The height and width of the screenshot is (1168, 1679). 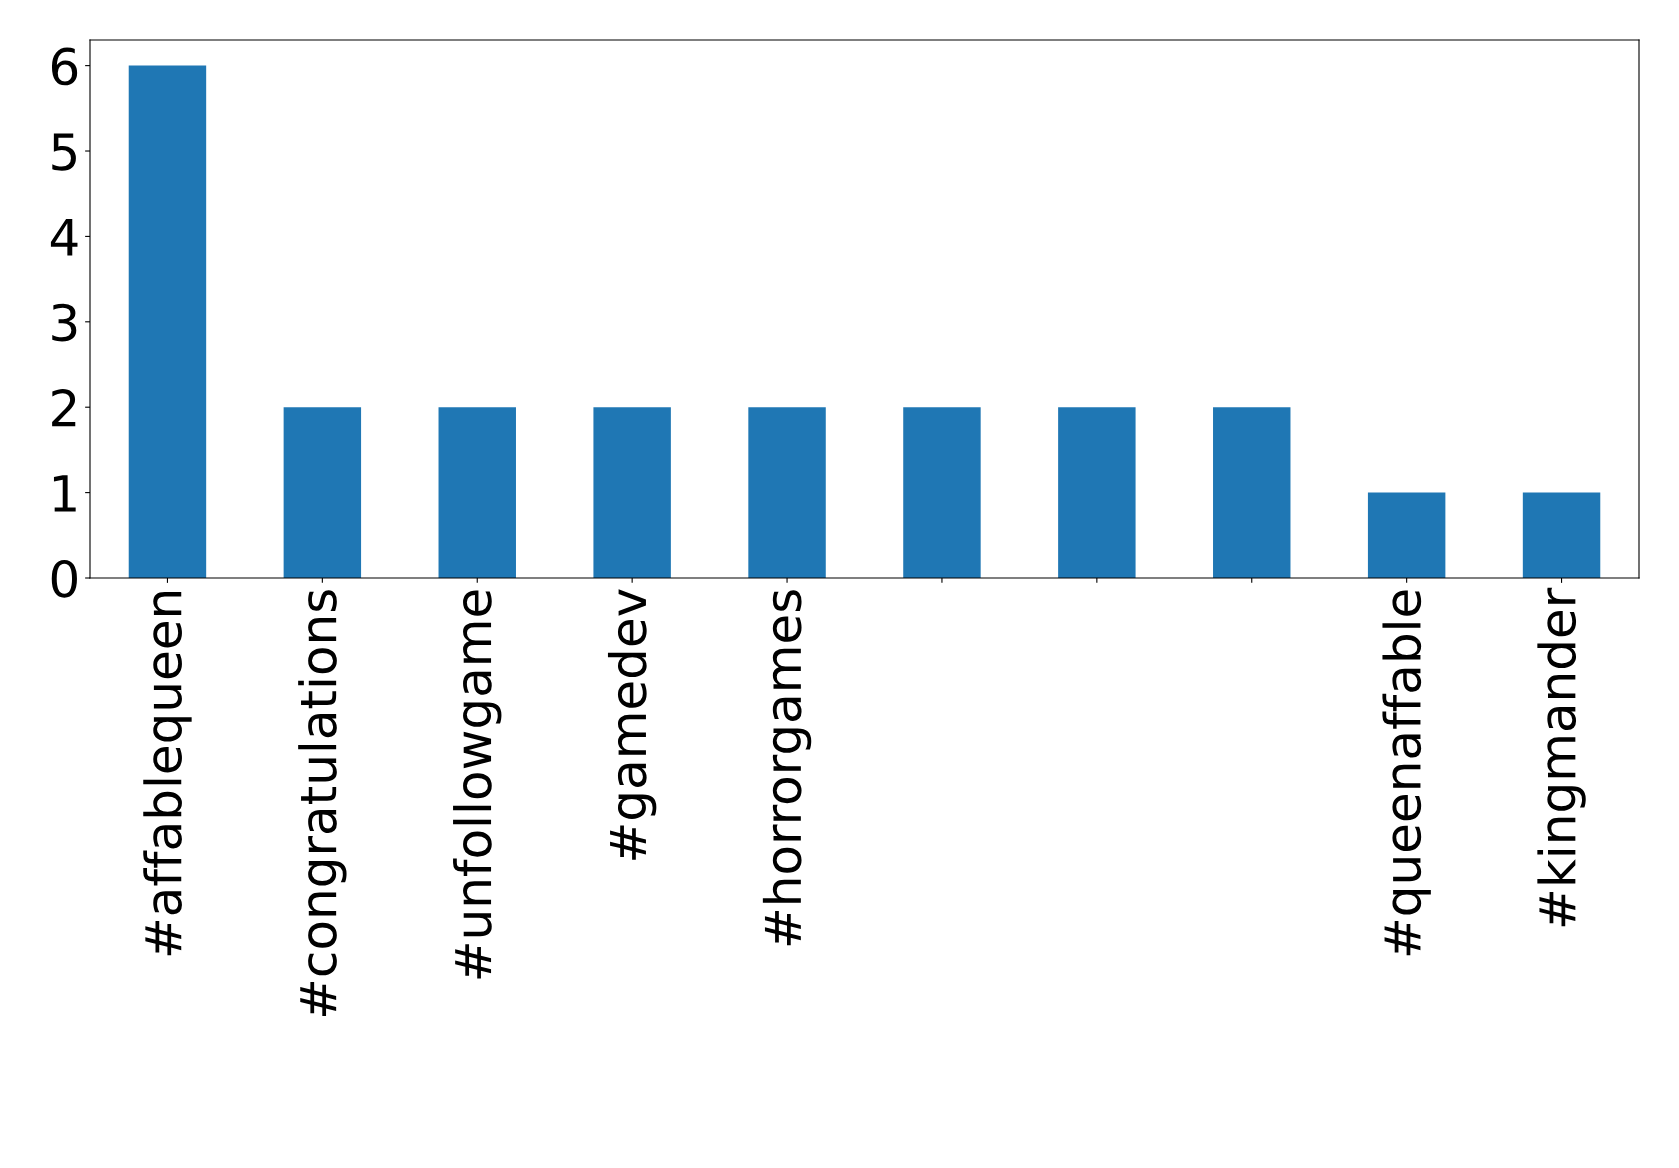 What do you see at coordinates (322, 803) in the screenshot?
I see `x-tick-label: #congratulations` at bounding box center [322, 803].